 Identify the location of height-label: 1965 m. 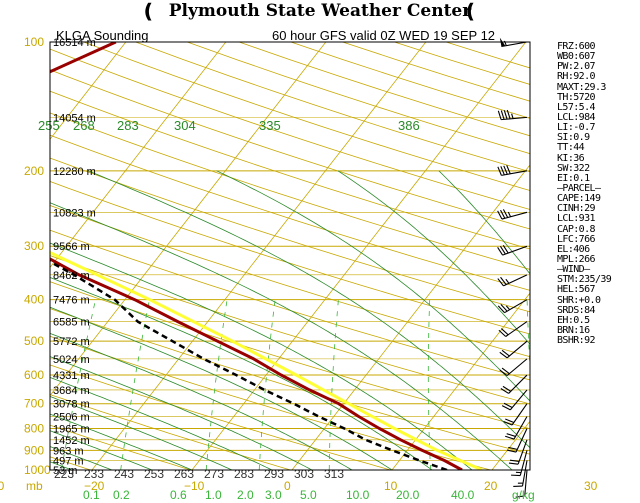
(71, 430).